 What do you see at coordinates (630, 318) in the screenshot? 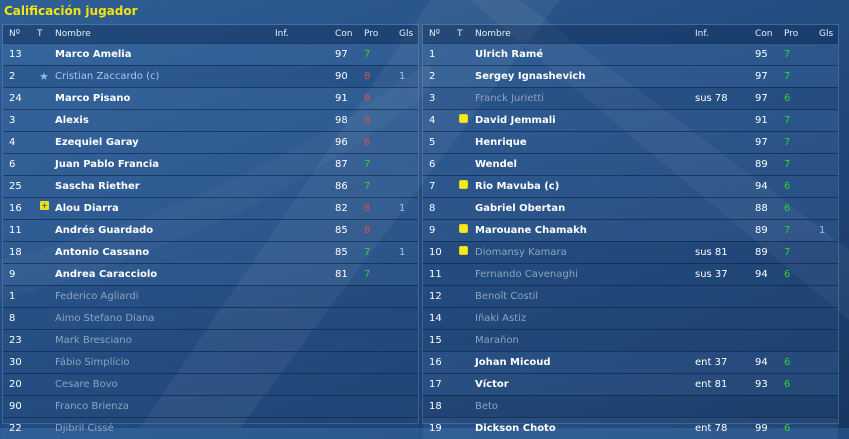
I see `player-row: 14 Iñaki Astiz` at bounding box center [630, 318].